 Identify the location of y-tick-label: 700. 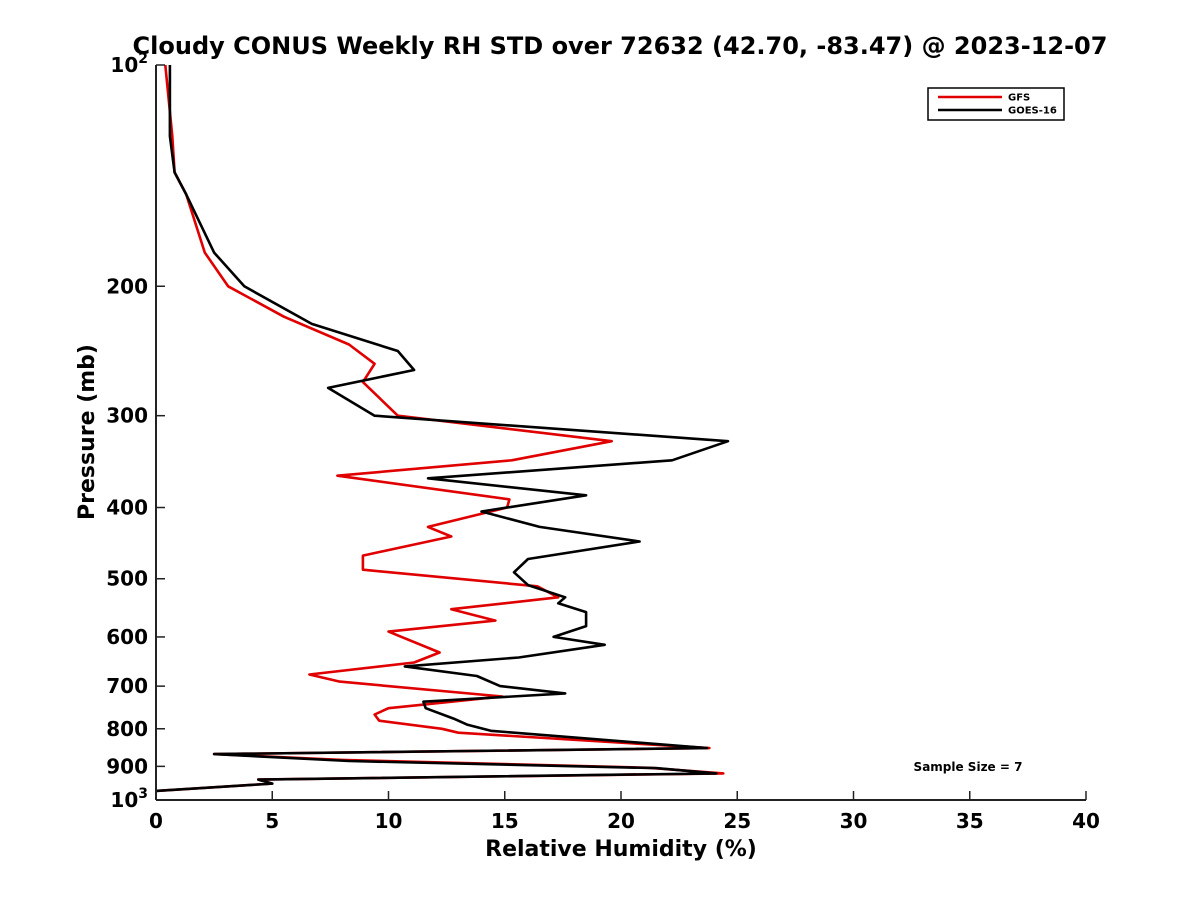
(127, 686).